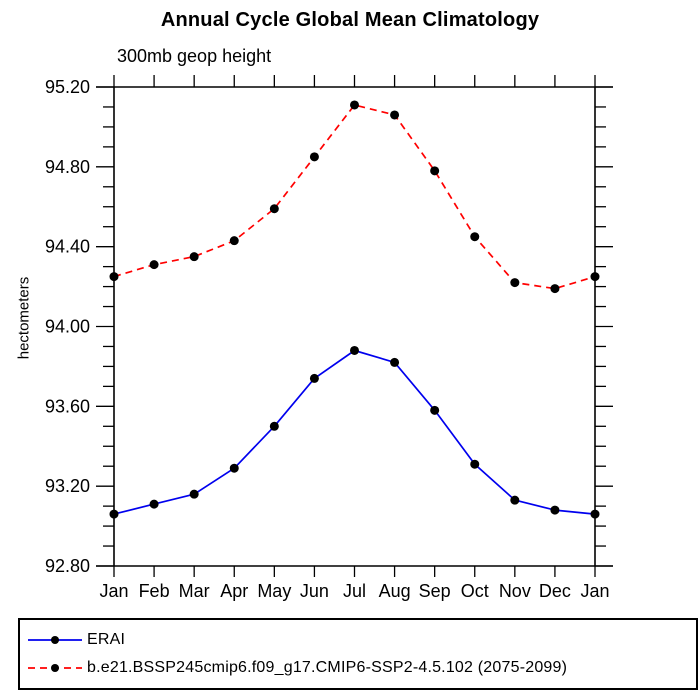  Describe the element at coordinates (67, 167) in the screenshot. I see `y-tick-label: 94.80` at that location.